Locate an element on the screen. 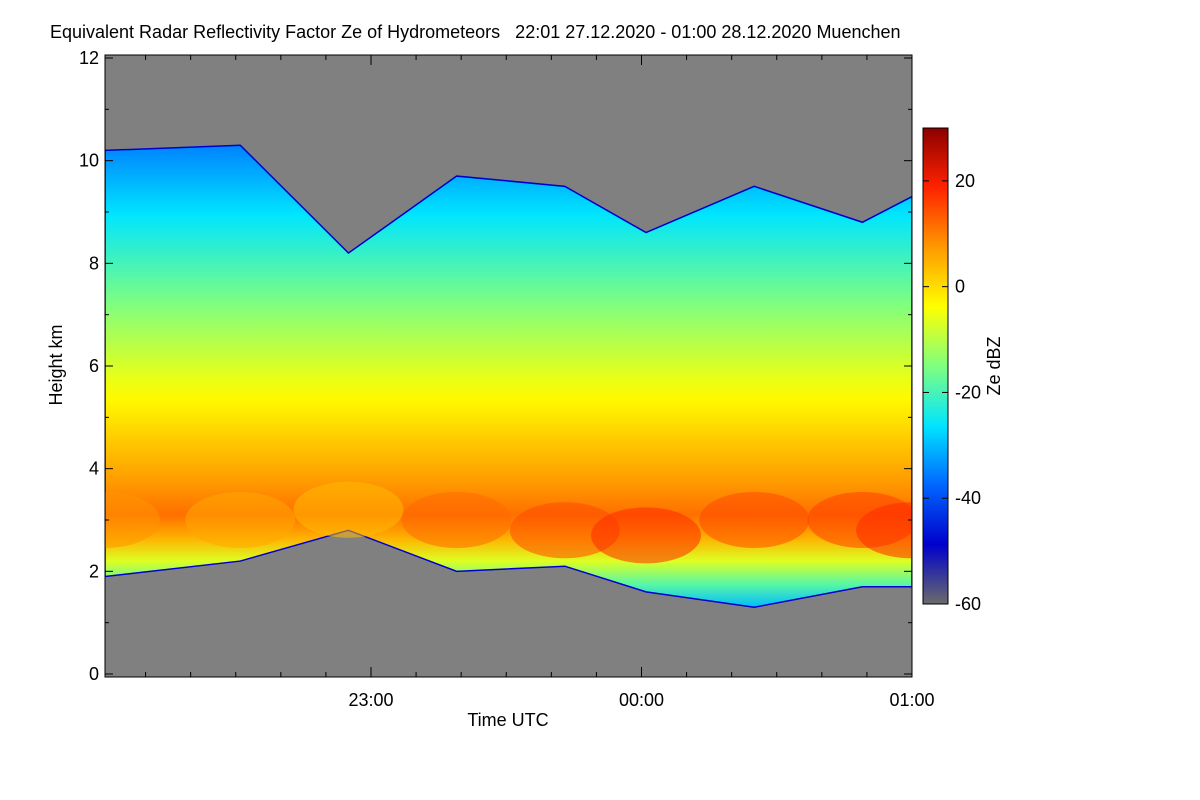  y-tick-label: 2 is located at coordinates (94, 571).